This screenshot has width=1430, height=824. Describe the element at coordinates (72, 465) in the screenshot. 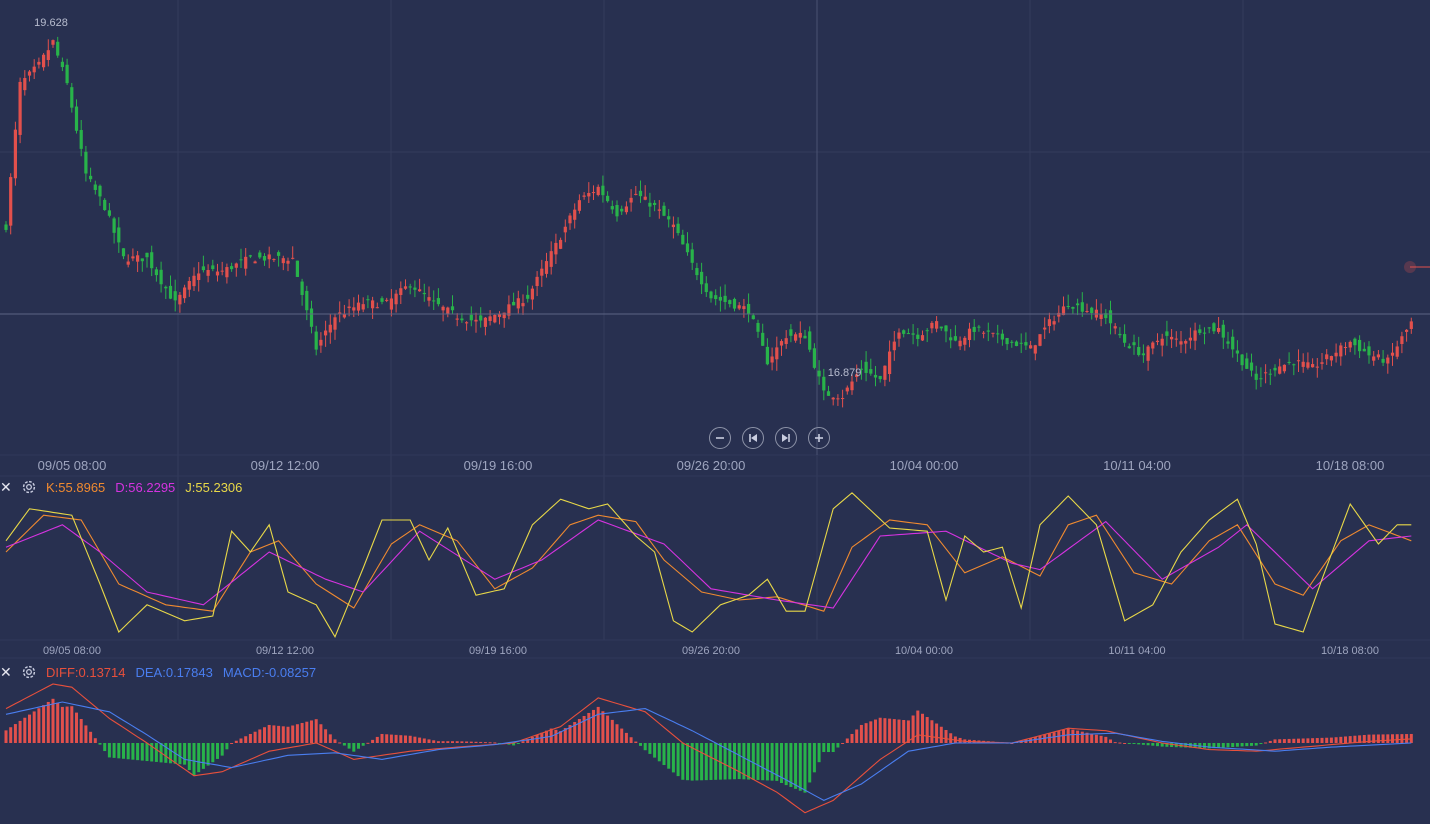

I see `price-x-tick-label: 09/05 08:00` at that location.